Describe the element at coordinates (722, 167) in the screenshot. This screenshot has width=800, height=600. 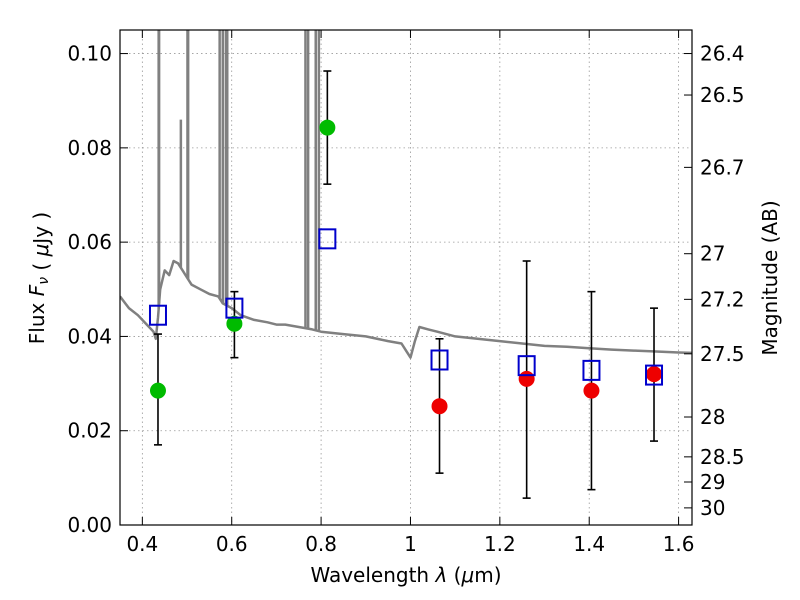
I see `y-right-tick-label: 26.7` at that location.